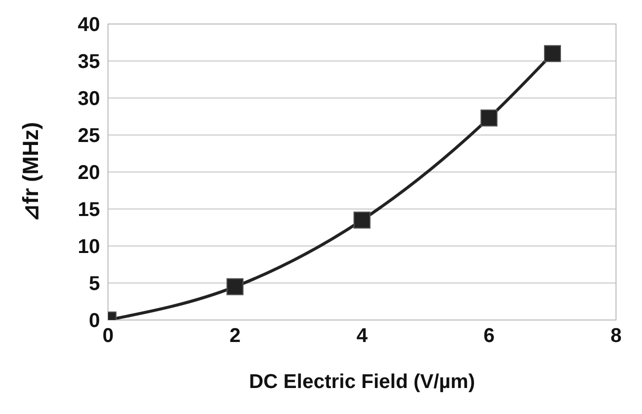 This screenshot has height=414, width=642. I want to click on y-tick-label: 25, so click(89, 136).